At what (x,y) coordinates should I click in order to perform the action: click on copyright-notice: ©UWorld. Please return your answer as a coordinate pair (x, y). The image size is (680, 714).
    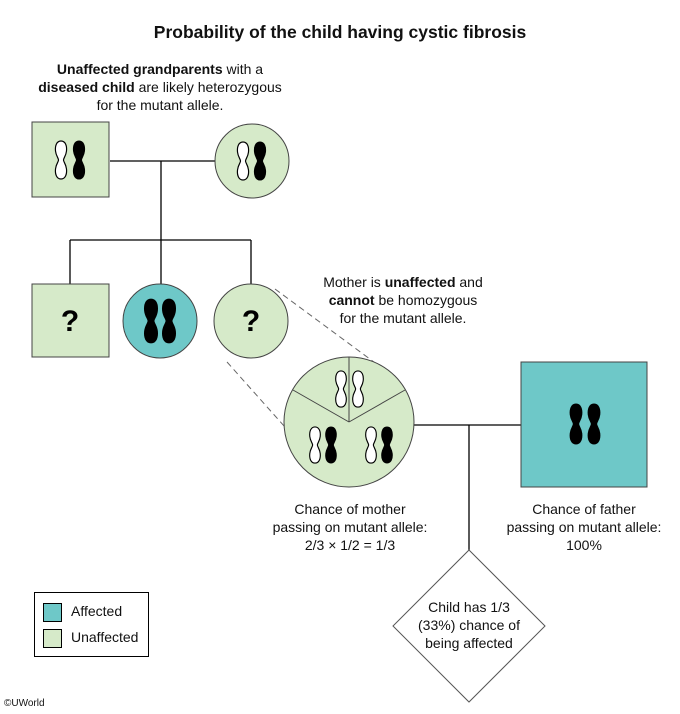
    Looking at the image, I should click on (24, 703).